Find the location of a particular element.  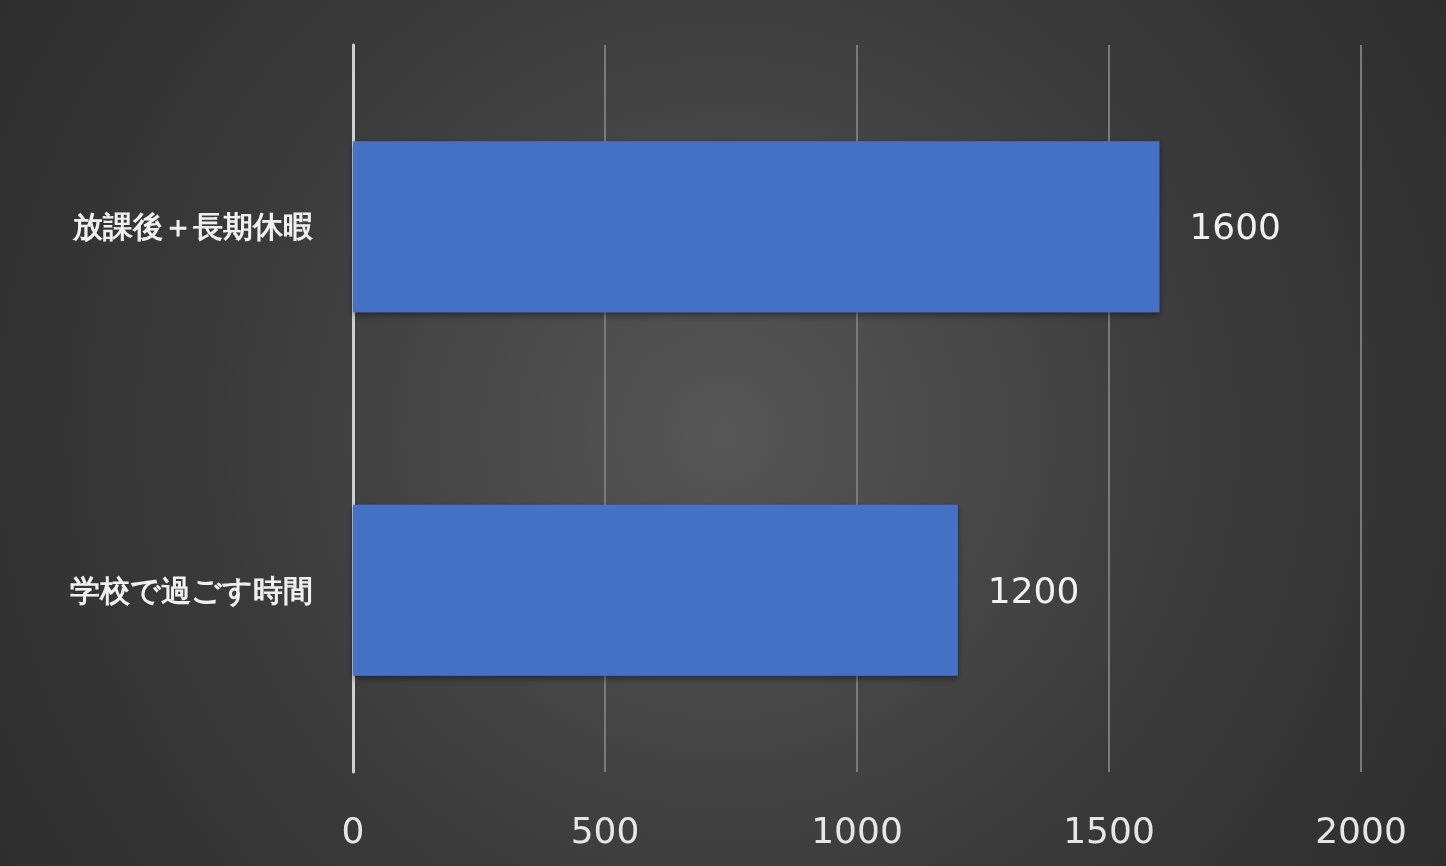

data-label: 1600 is located at coordinates (1235, 227).